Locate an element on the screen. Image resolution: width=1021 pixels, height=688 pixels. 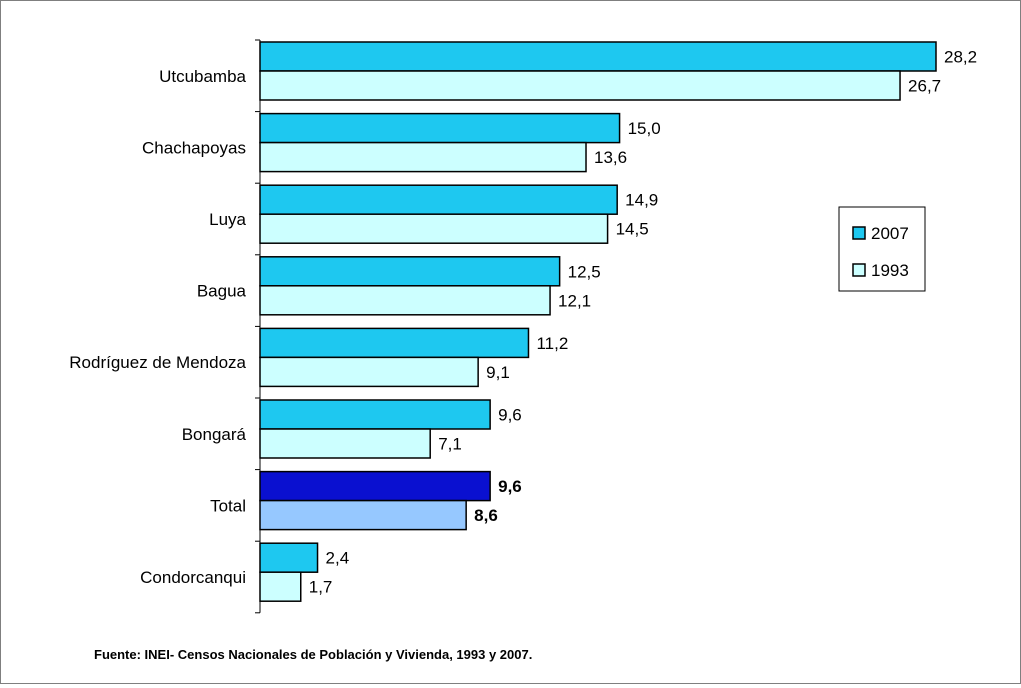
category-label: Bagua is located at coordinates (222, 291).